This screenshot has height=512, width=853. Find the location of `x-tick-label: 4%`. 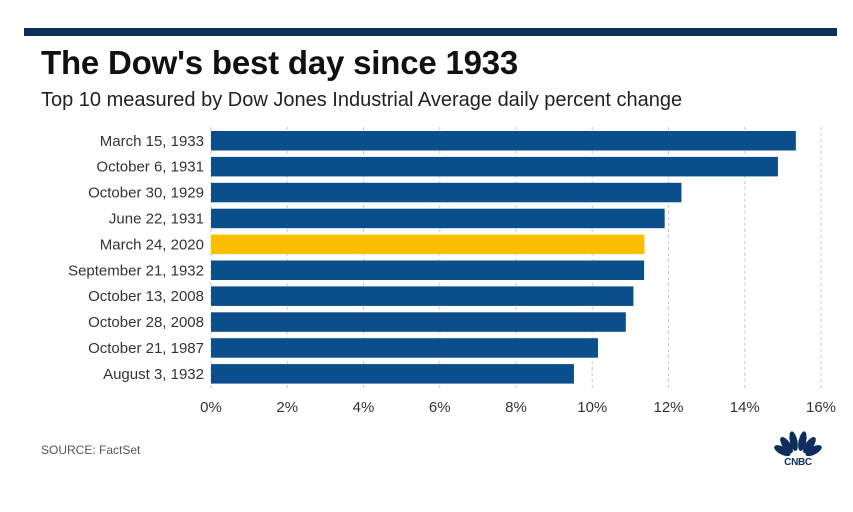

x-tick-label: 4% is located at coordinates (364, 407).